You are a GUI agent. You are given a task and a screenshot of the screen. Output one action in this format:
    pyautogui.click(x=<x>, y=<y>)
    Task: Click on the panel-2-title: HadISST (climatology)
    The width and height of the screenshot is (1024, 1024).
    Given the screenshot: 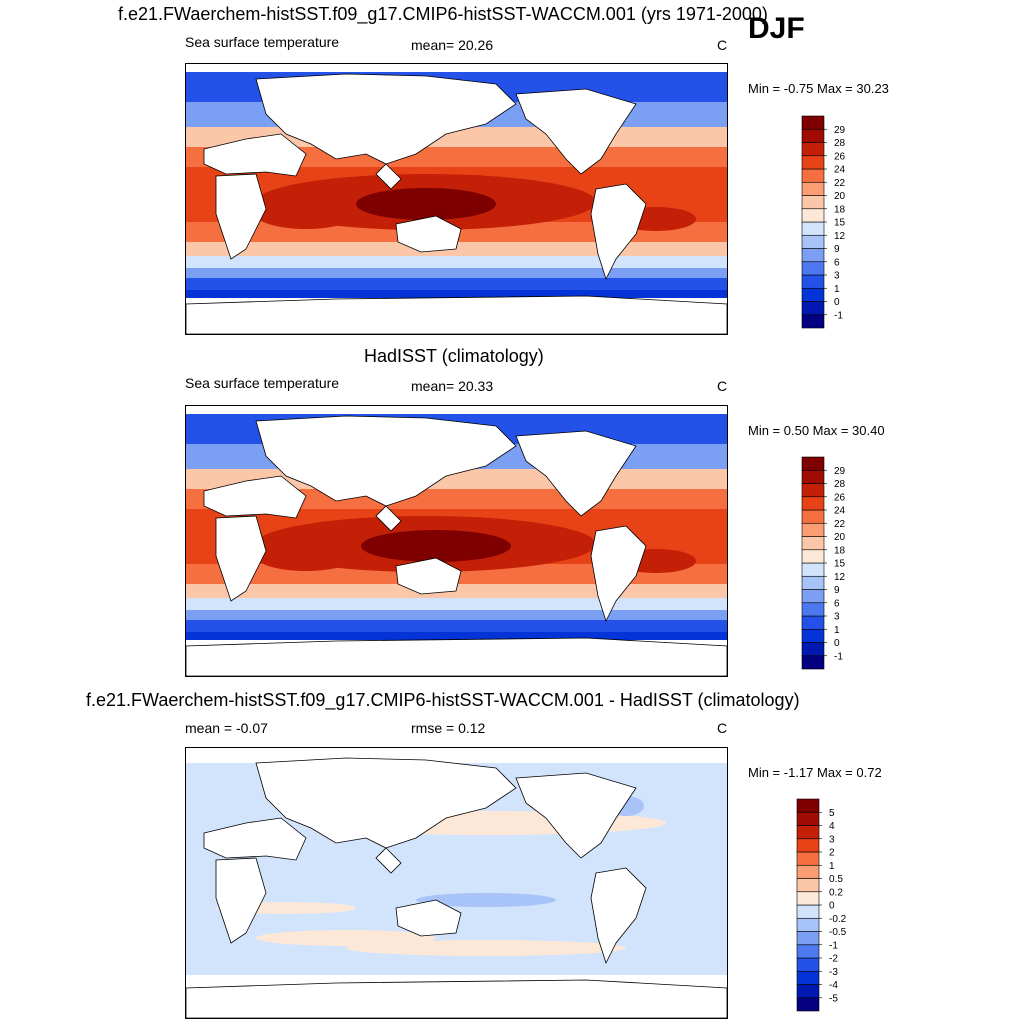 What is the action you would take?
    pyautogui.click(x=454, y=356)
    